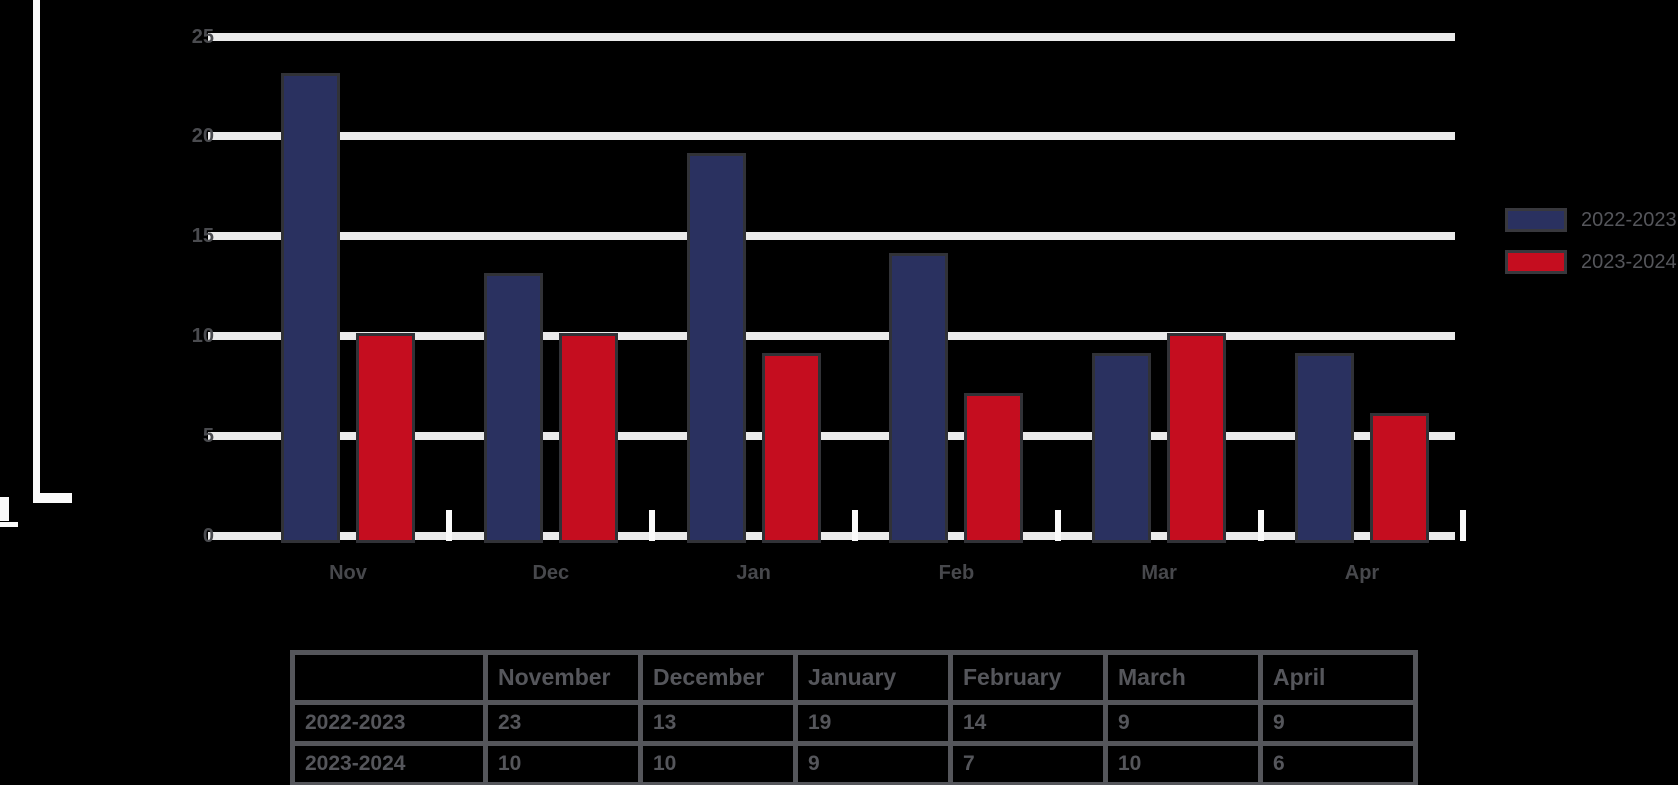  What do you see at coordinates (1122, 447) in the screenshot?
I see `bar-2022-2023-Mar` at bounding box center [1122, 447].